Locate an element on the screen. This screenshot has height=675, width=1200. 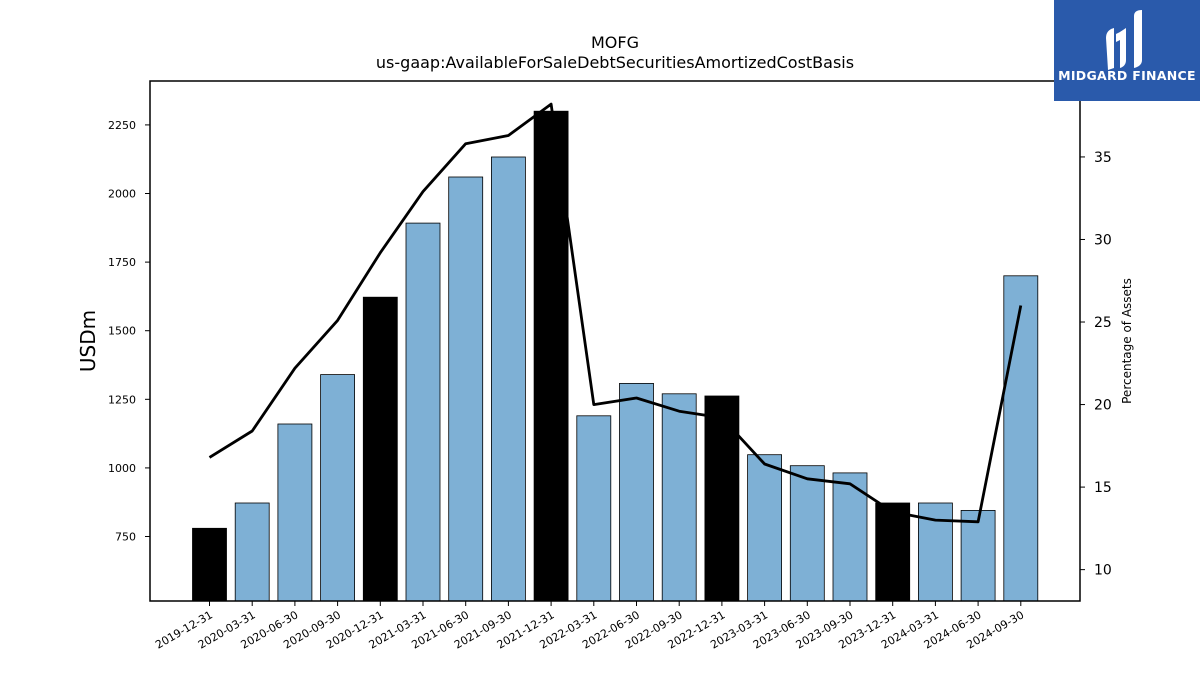
y2-tick-label: 15 is located at coordinates (1103, 488).